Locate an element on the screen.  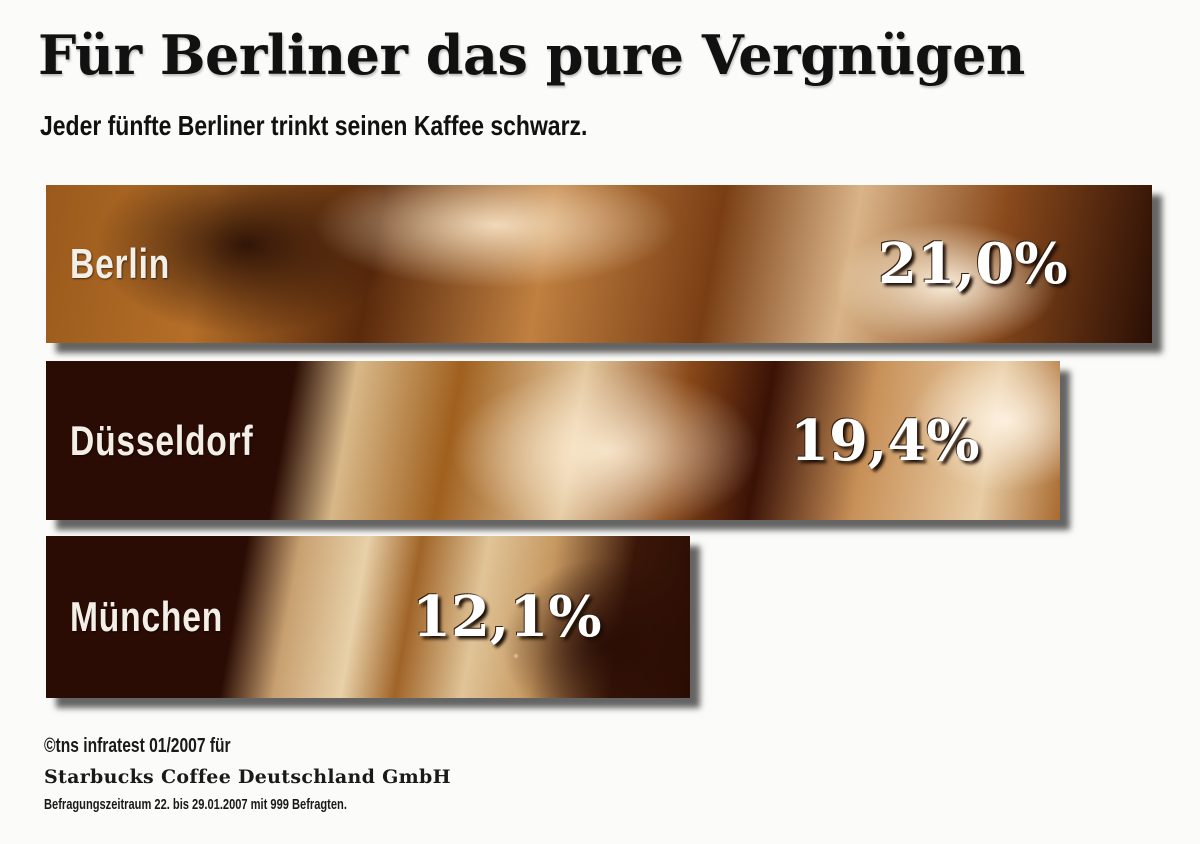
page-title: Für Berliner das pure Vergnügen is located at coordinates (531, 55).